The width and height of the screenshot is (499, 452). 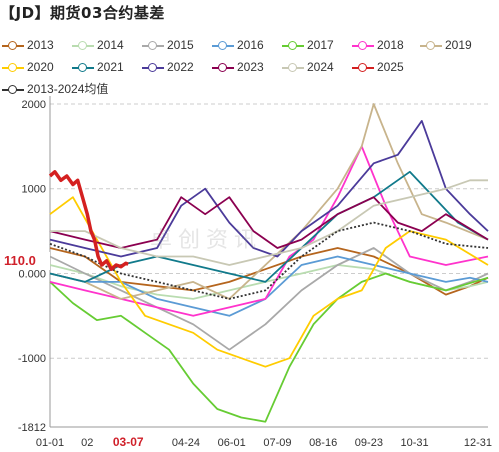 What do you see at coordinates (369, 443) in the screenshot?
I see `x-tick-label: 09-23` at bounding box center [369, 443].